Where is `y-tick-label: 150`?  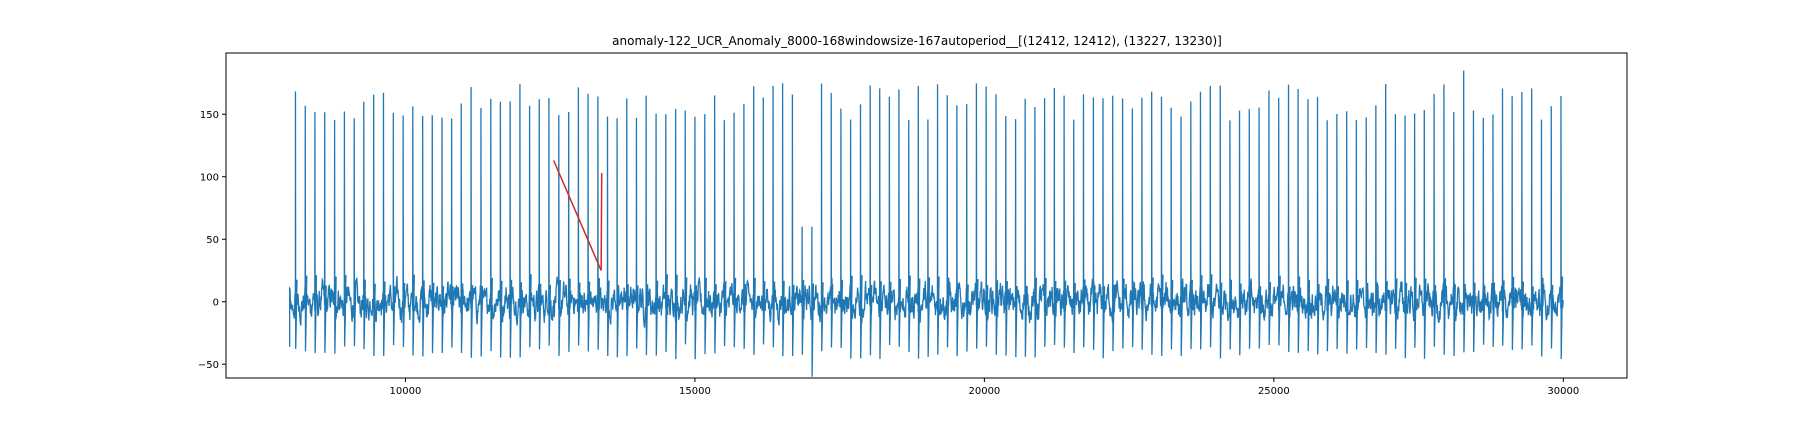
y-tick-label: 150 is located at coordinates (209, 115).